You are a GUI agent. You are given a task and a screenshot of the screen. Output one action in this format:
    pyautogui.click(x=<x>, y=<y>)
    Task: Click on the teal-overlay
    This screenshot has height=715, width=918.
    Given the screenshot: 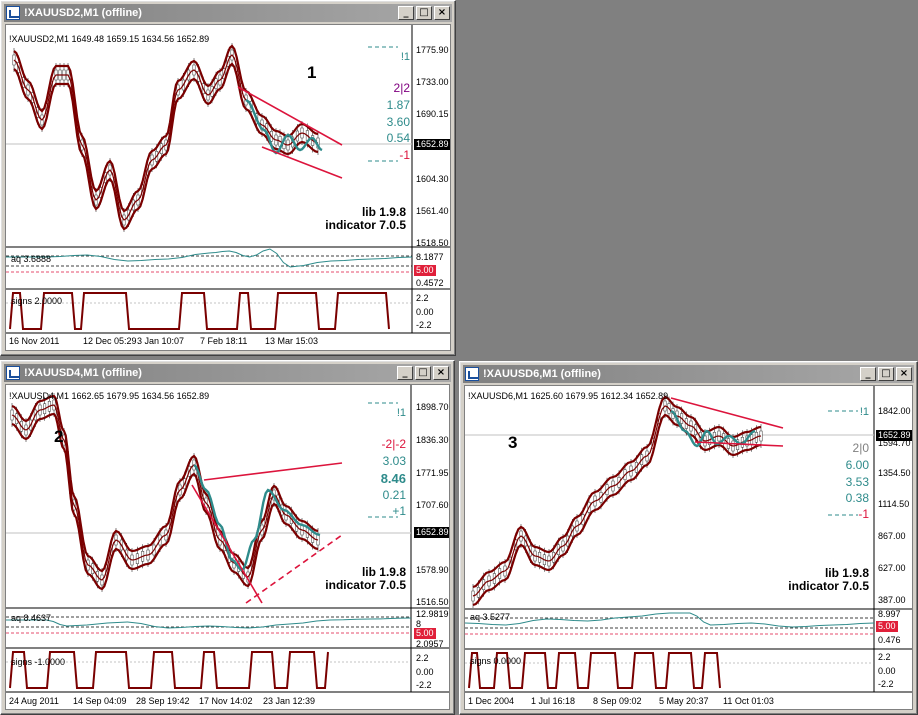 What is the action you would take?
    pyautogui.click(x=284, y=127)
    